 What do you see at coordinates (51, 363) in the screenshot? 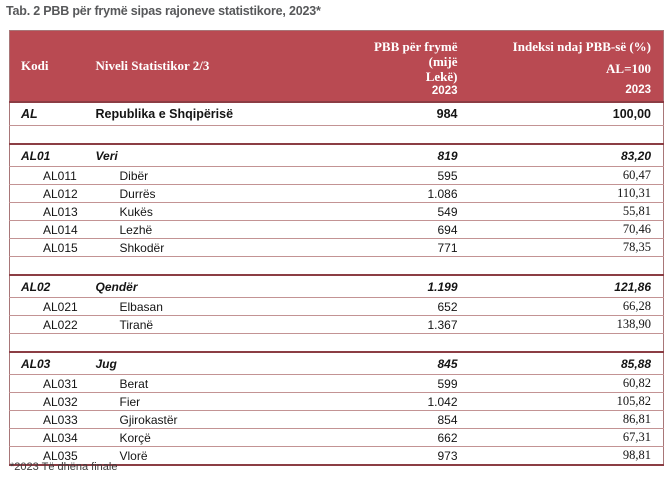
I see `code-cell: AL03` at bounding box center [51, 363].